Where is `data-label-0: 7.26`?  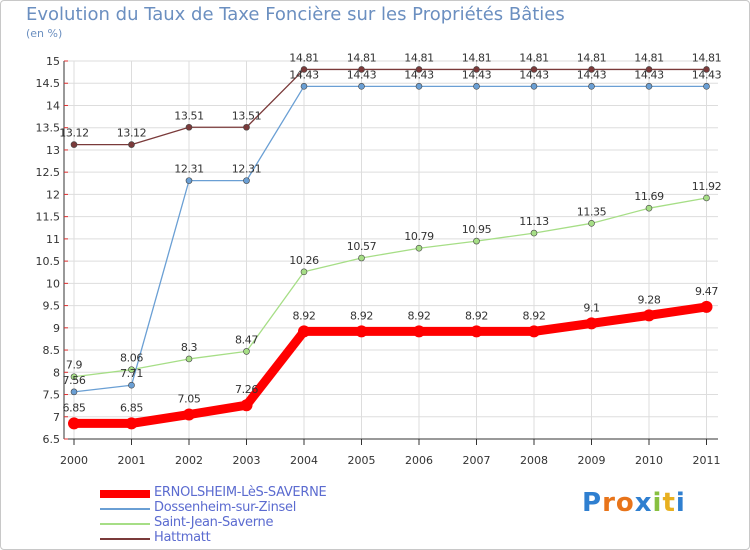 data-label-0: 7.26 is located at coordinates (246, 389).